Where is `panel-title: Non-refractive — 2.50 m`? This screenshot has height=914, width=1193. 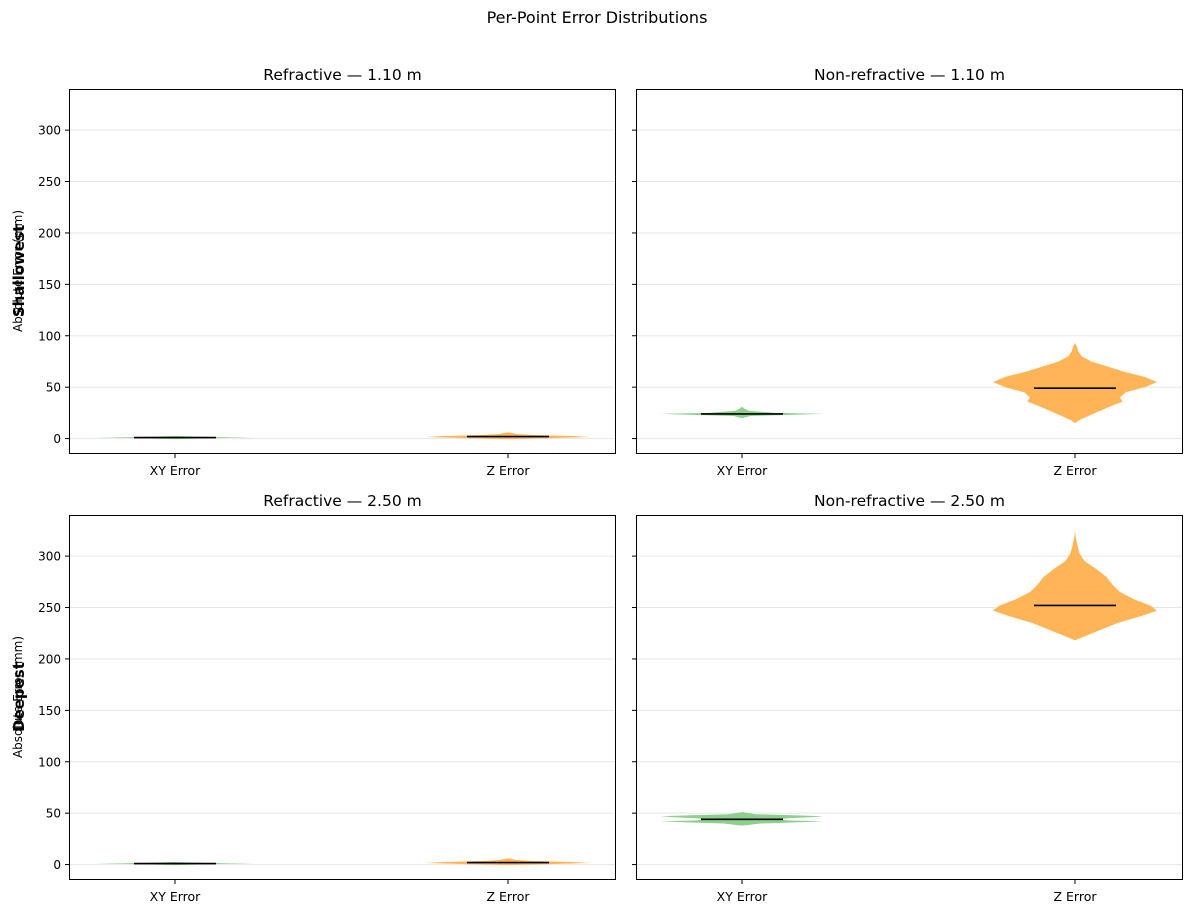 panel-title: Non-refractive — 2.50 m is located at coordinates (909, 501).